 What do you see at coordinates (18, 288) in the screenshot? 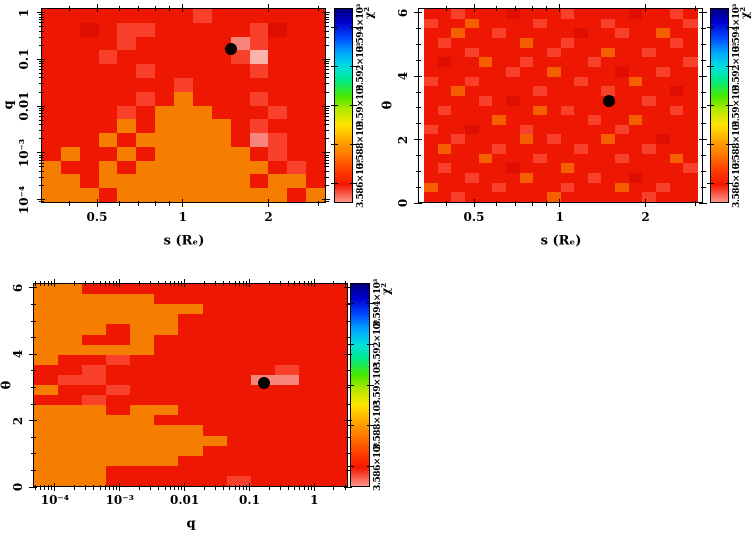
I see `y-tick-label: 6` at bounding box center [18, 288].